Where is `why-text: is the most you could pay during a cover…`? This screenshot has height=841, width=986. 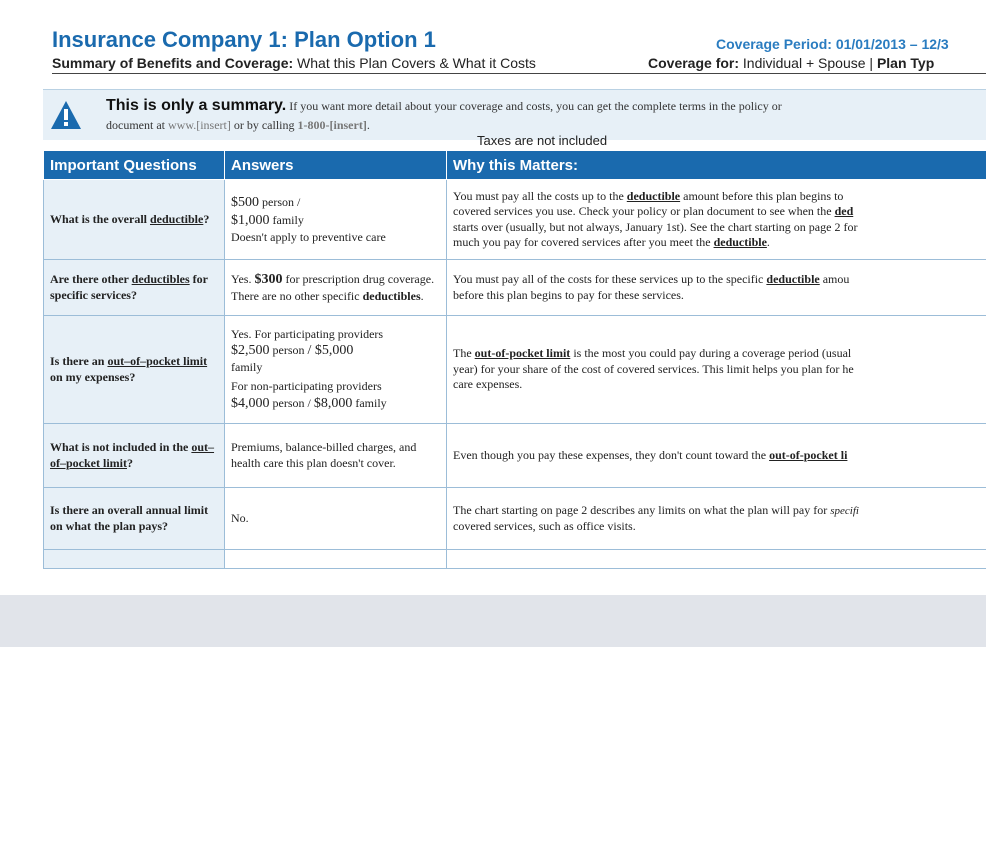
why-text: is the most you could pay during a cover… is located at coordinates (711, 353).